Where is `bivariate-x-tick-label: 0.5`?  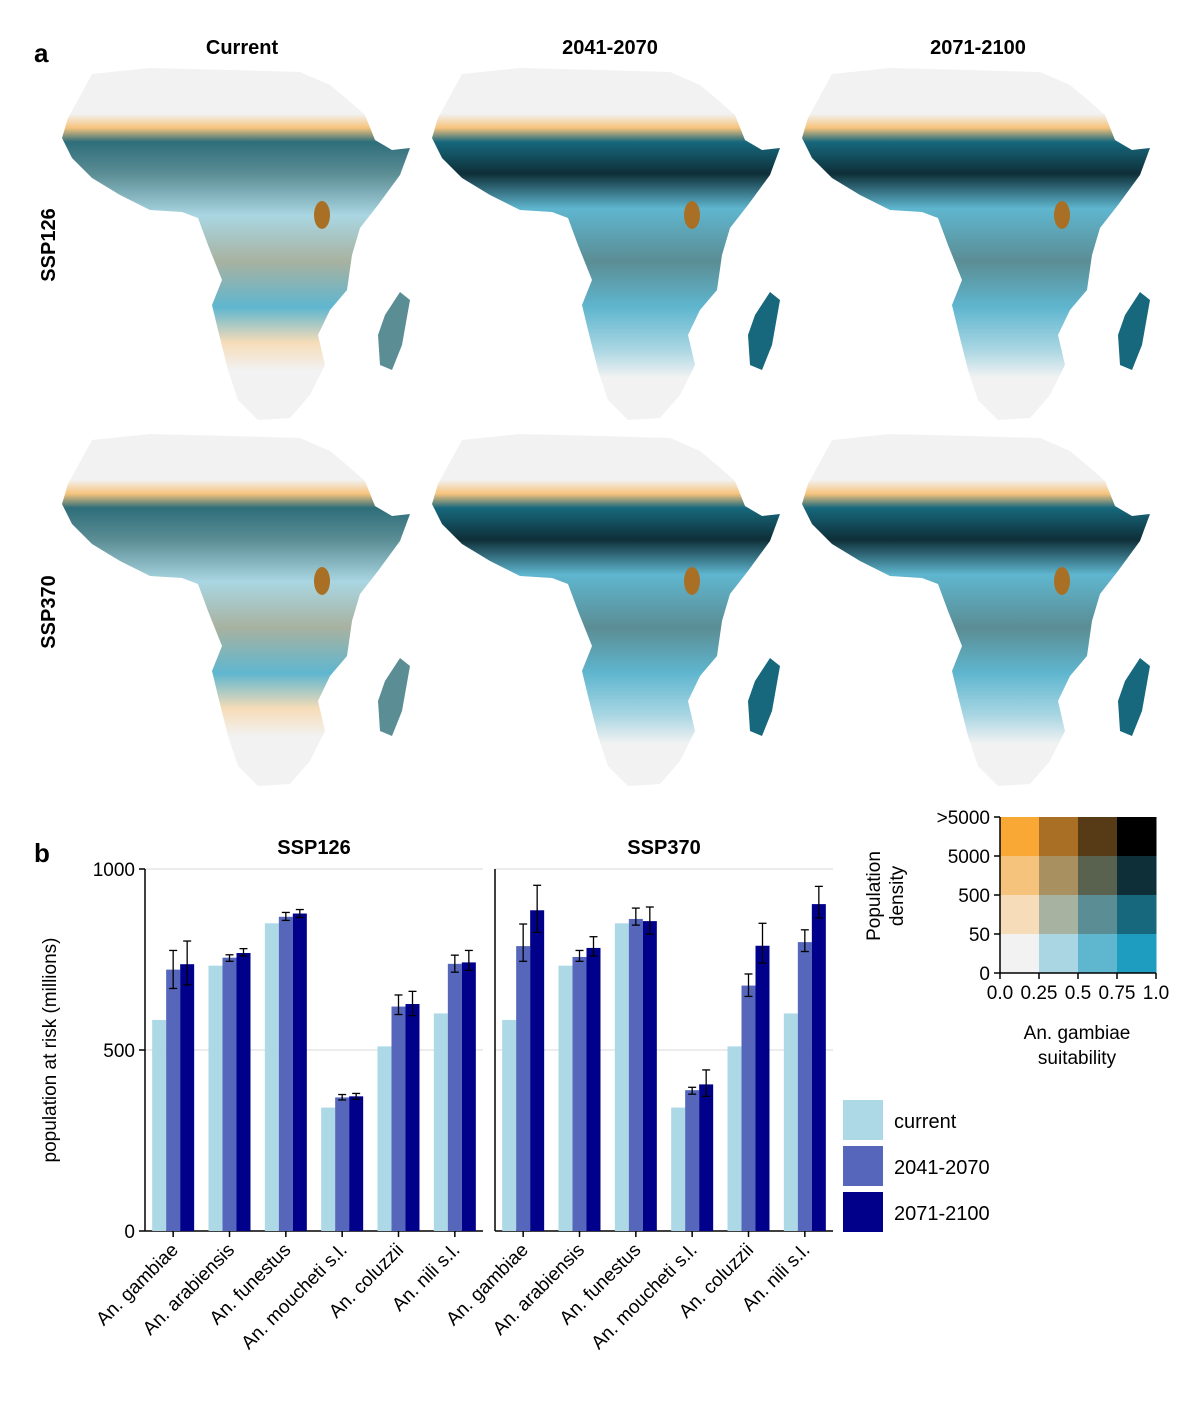 bivariate-x-tick-label: 0.5 is located at coordinates (1078, 993).